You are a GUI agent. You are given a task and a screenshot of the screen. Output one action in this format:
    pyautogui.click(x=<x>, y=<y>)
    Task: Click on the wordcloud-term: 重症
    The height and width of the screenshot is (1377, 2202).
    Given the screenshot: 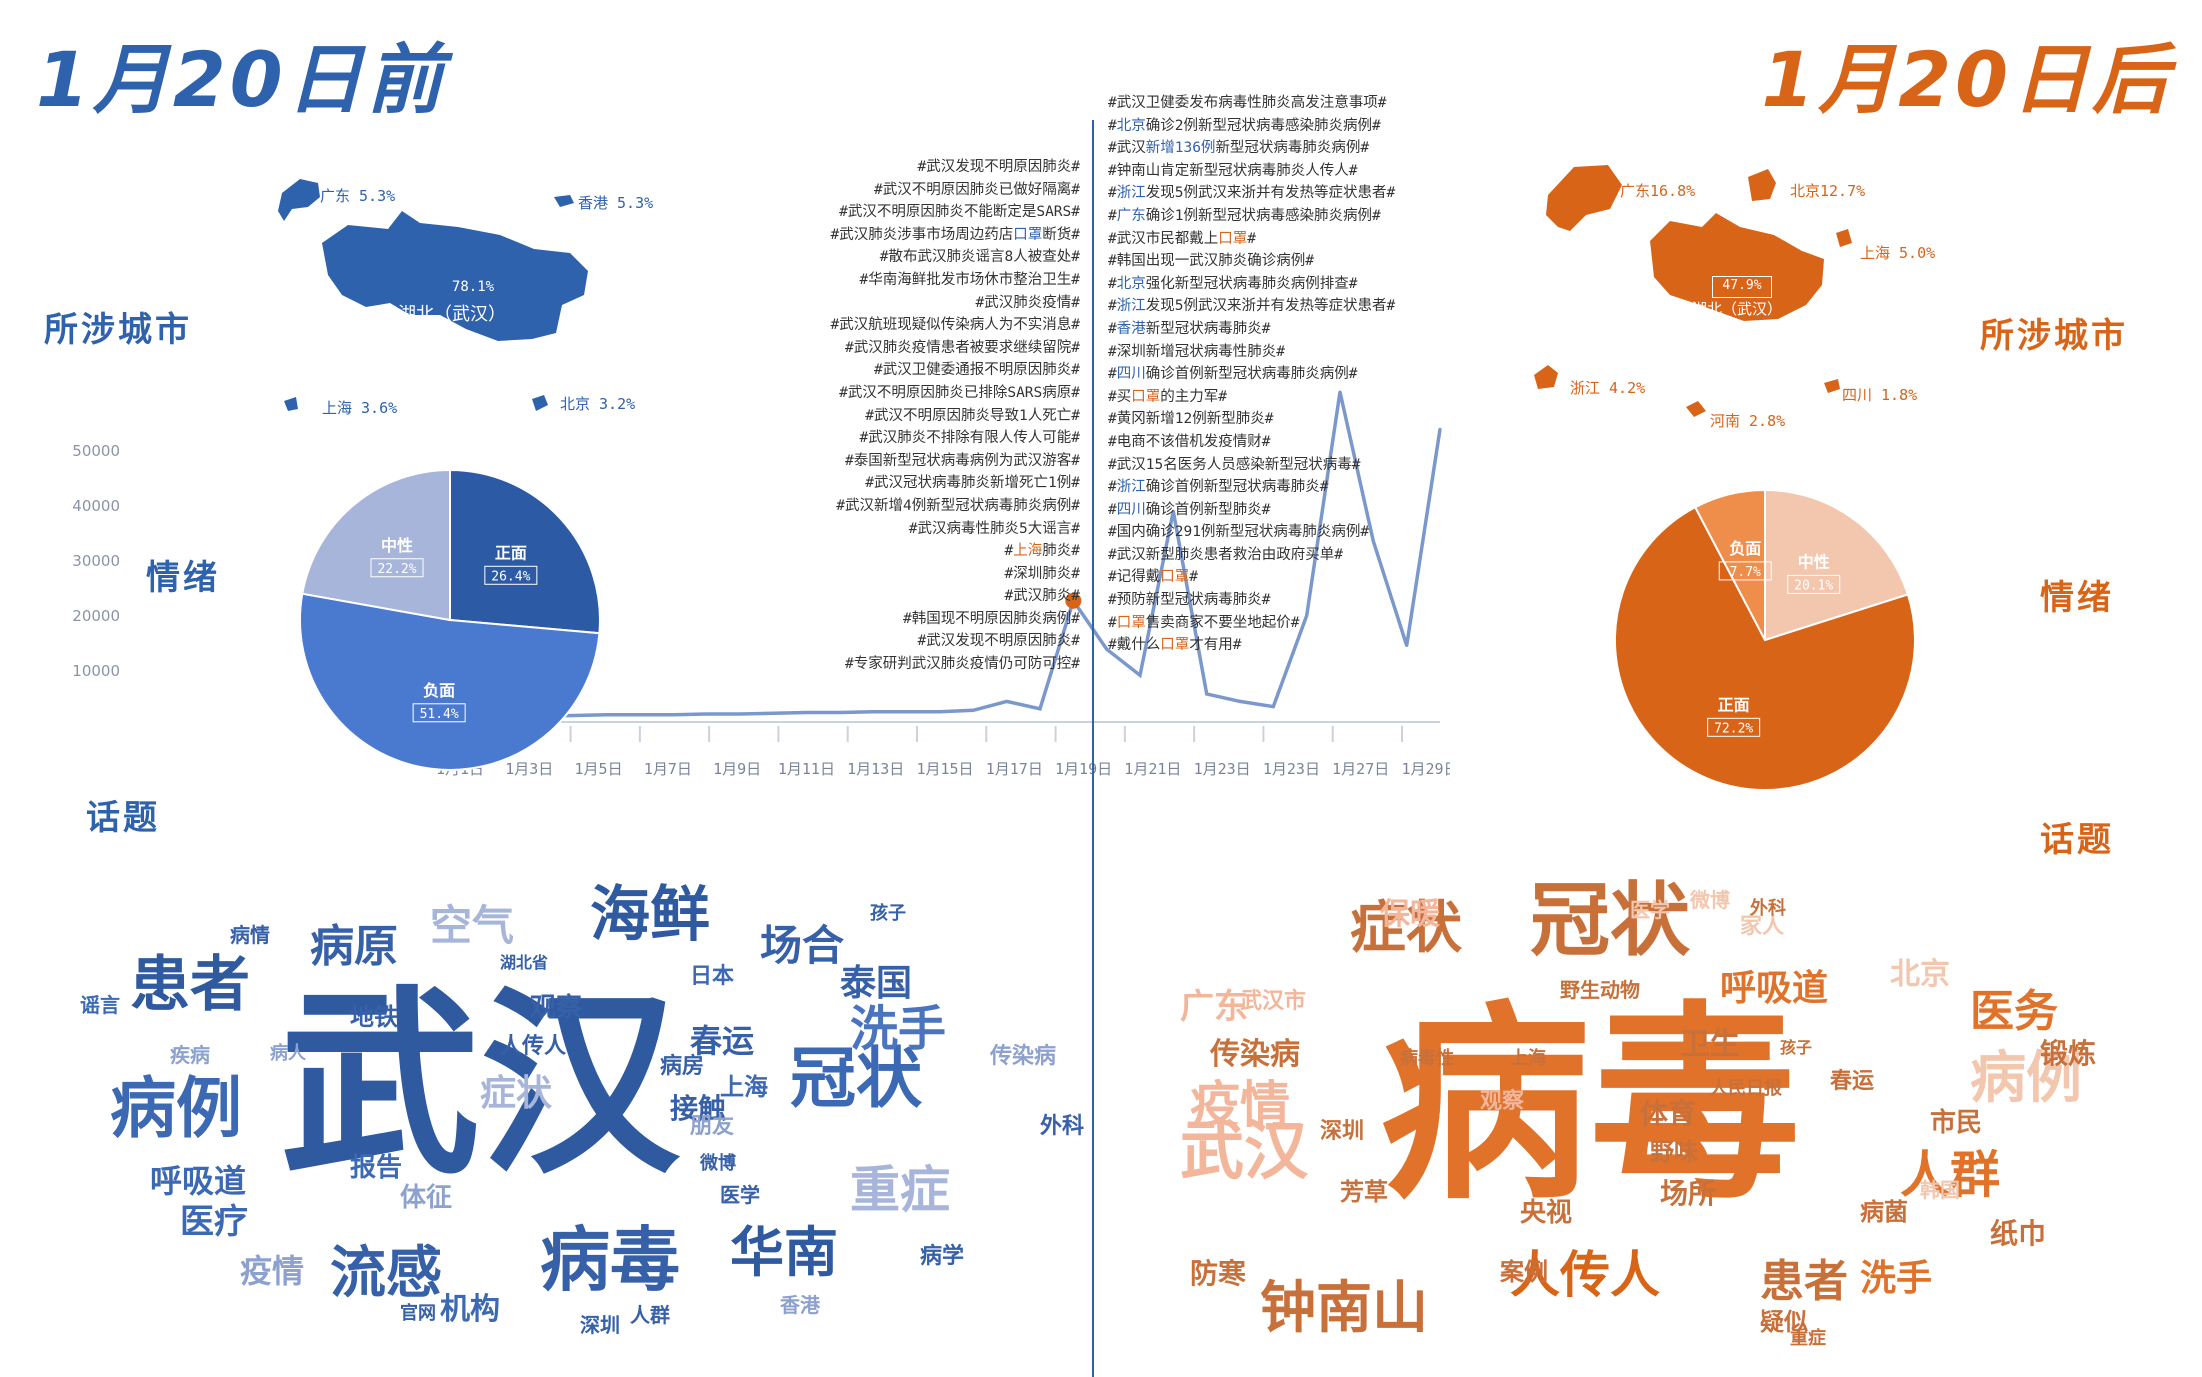 What is the action you would take?
    pyautogui.click(x=1808, y=1338)
    